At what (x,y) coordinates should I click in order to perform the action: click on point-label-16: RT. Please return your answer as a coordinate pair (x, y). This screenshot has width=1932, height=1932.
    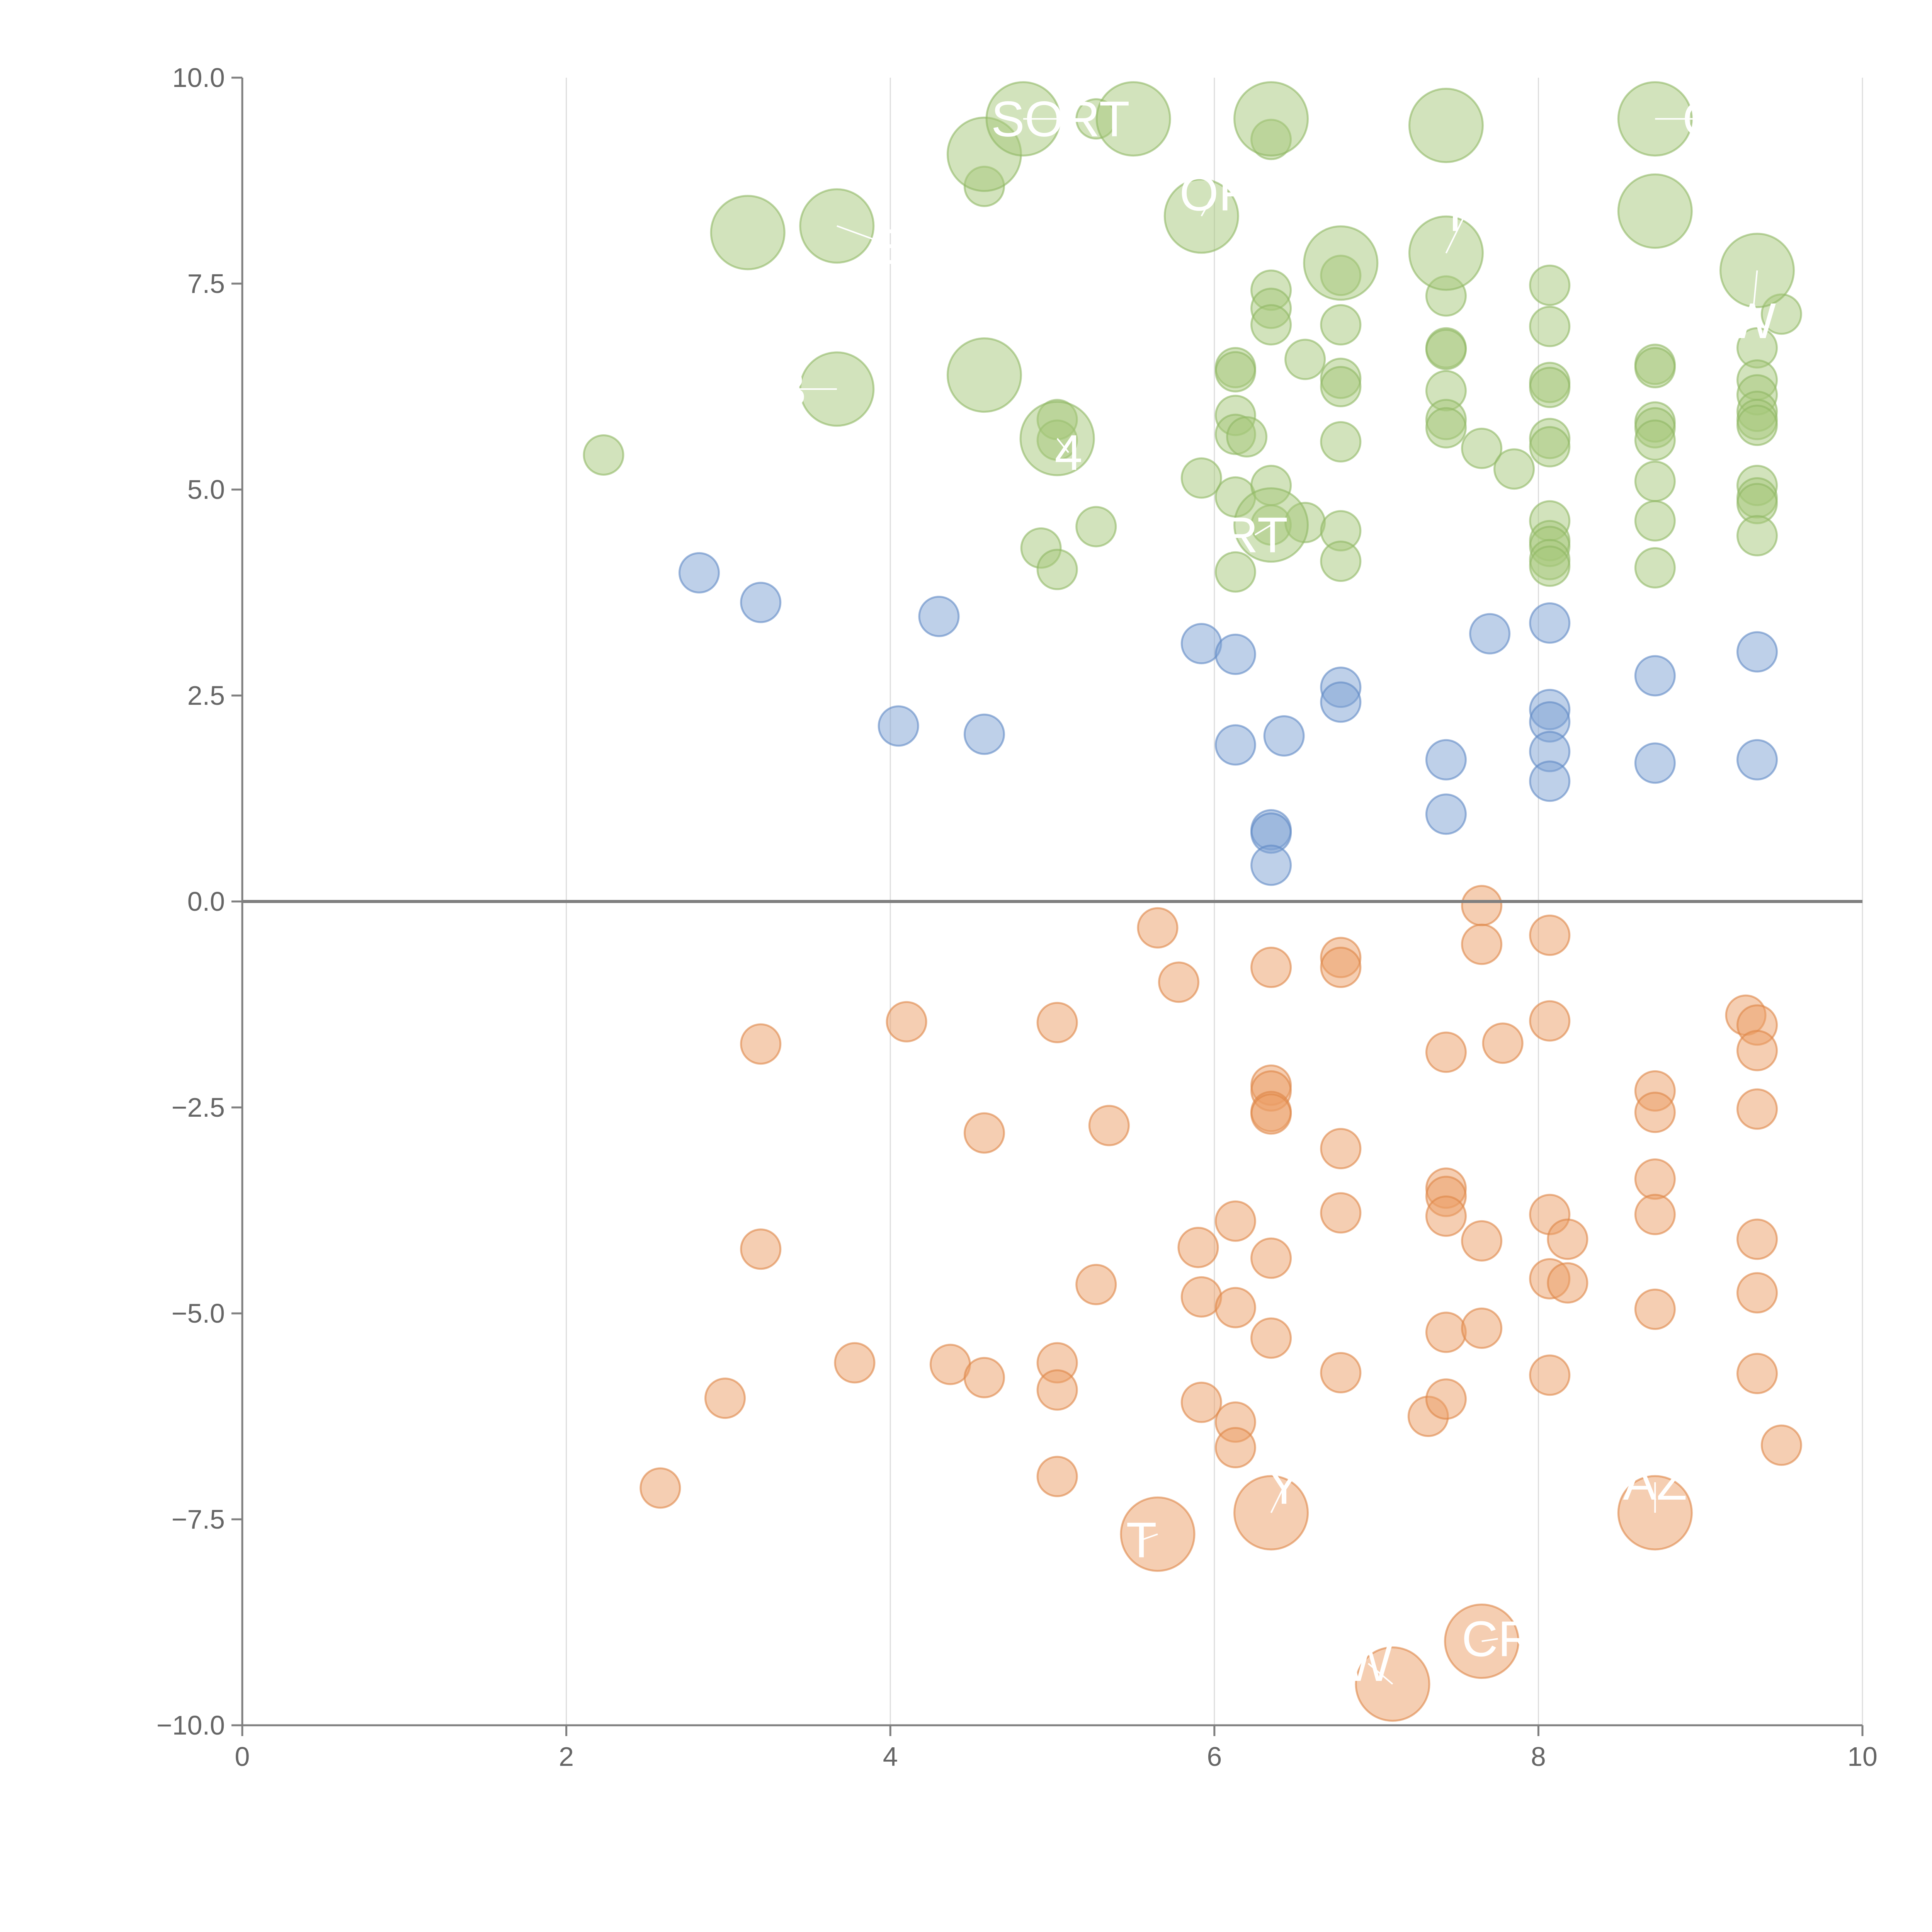
    Looking at the image, I should click on (1255, 535).